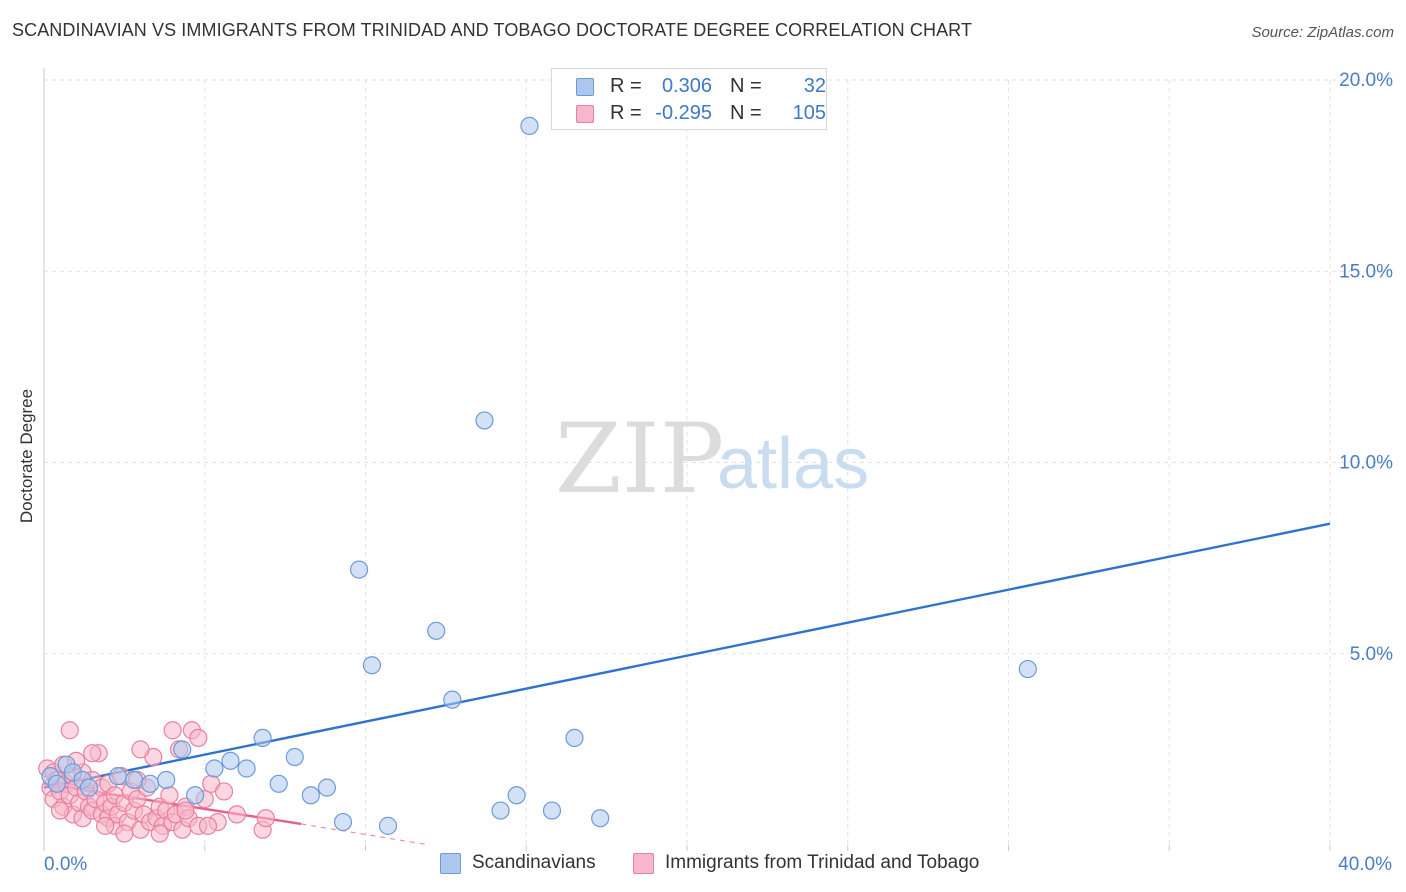  I want to click on watermark: ZIP atlas, so click(712, 459).